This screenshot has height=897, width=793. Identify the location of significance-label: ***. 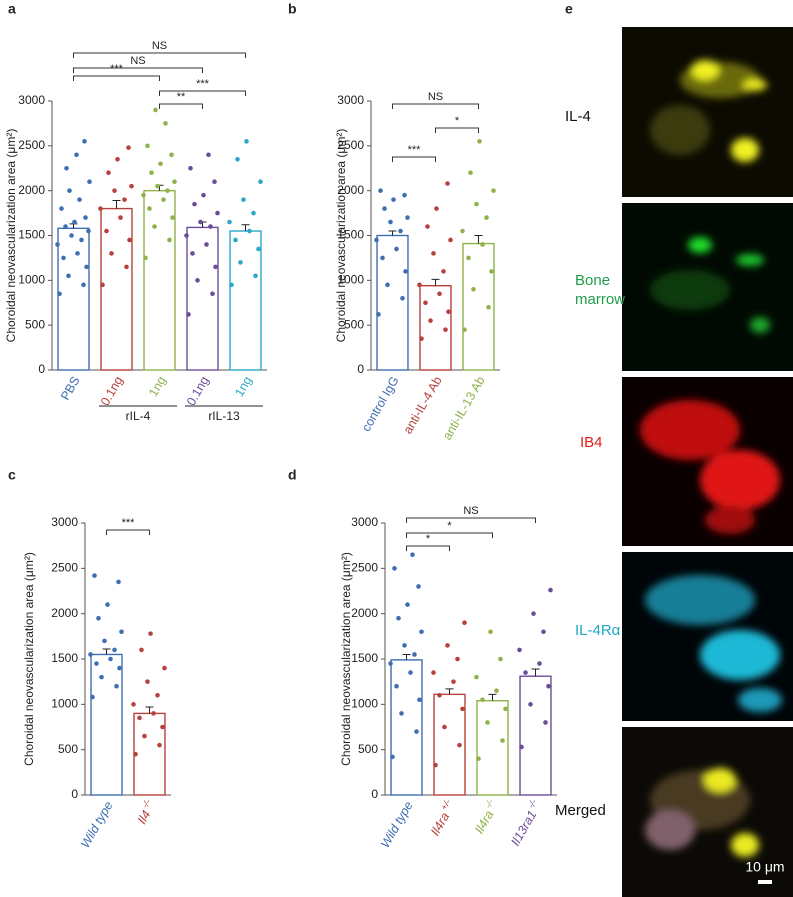
(203, 84).